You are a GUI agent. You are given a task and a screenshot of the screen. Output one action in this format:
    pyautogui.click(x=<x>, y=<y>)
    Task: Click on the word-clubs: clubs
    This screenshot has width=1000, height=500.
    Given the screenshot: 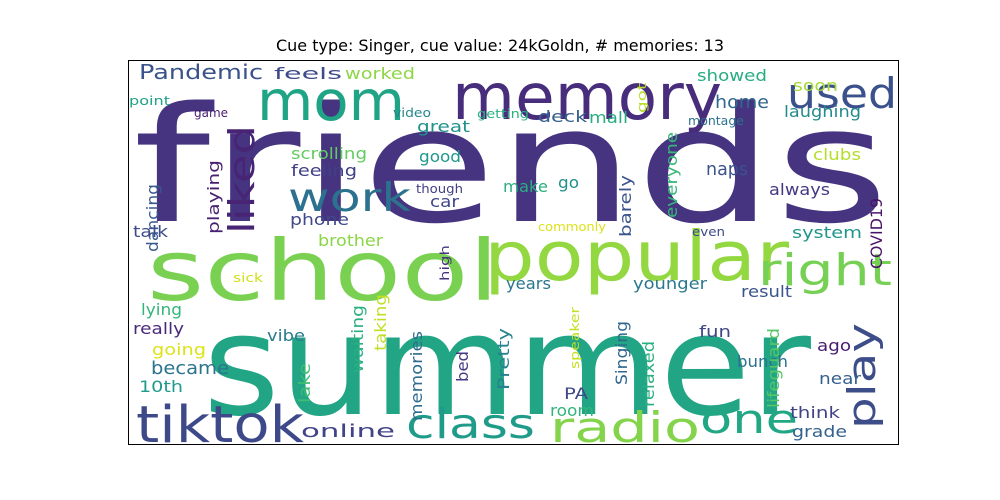 What is the action you would take?
    pyautogui.click(x=837, y=154)
    